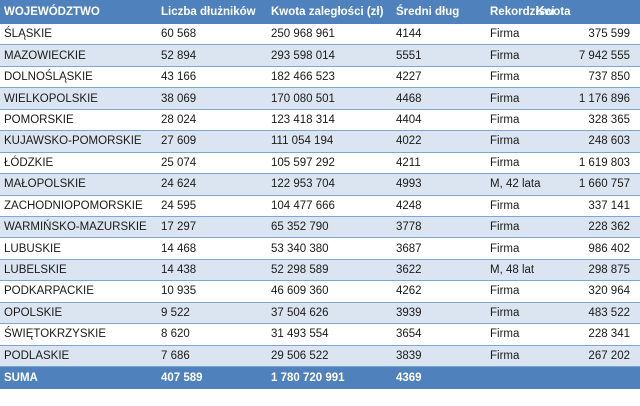  Describe the element at coordinates (303, 77) in the screenshot. I see `arrears-amount-cell: 182 466 523` at that location.